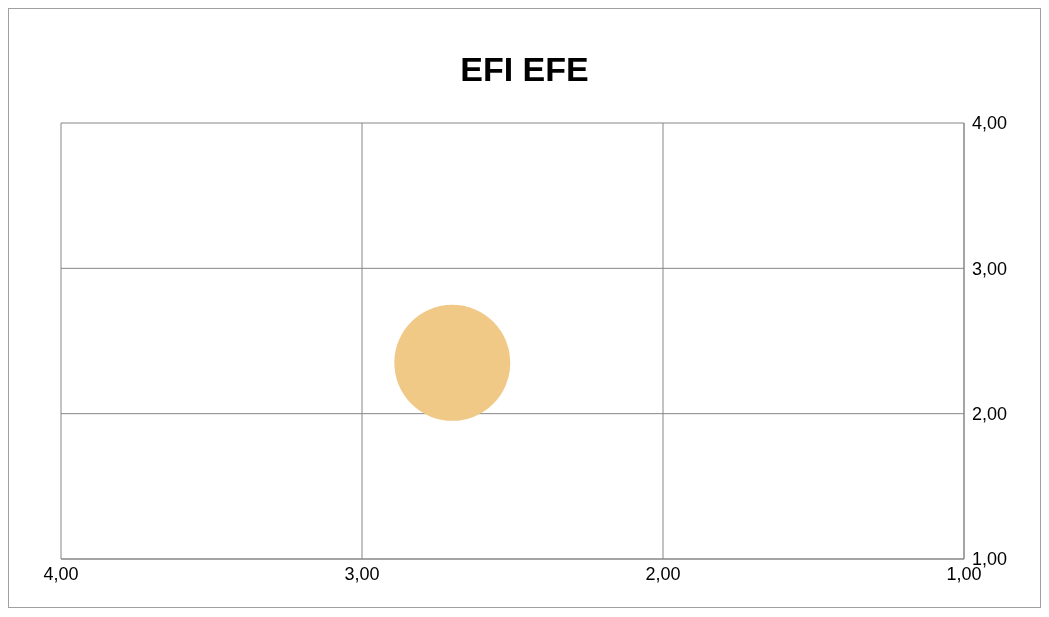 The image size is (1049, 617). I want to click on y-tick-label: 3,00, so click(990, 268).